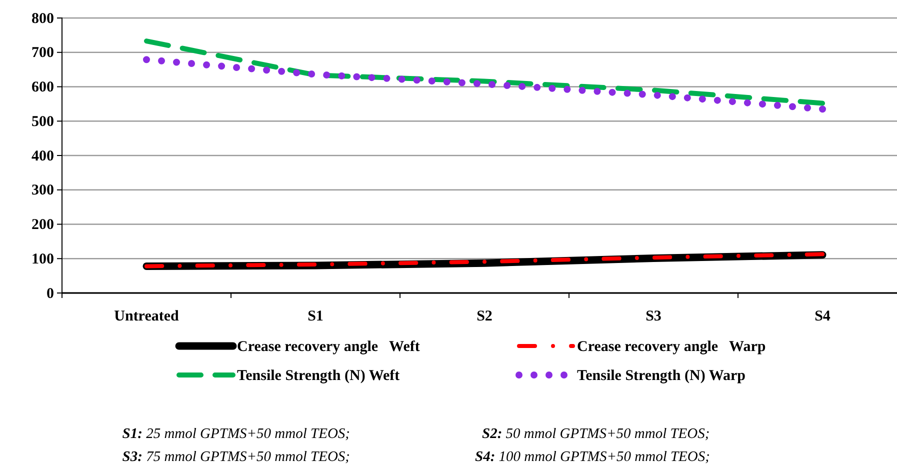 The height and width of the screenshot is (469, 897). I want to click on y-tick-label: 700, so click(43, 53).